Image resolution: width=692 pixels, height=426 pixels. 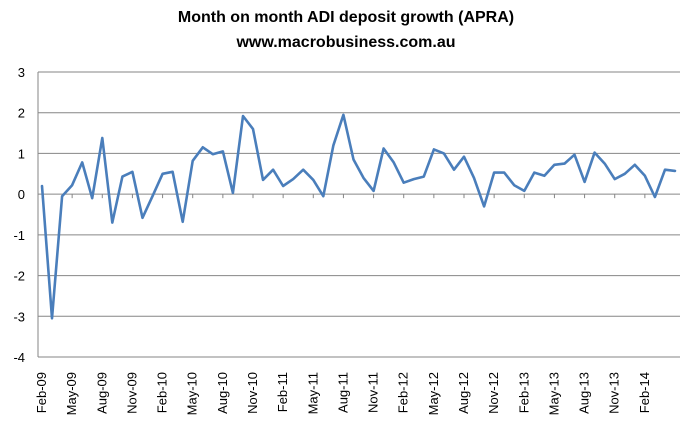 What do you see at coordinates (373, 392) in the screenshot?
I see `x-tick-label: Nov-11` at bounding box center [373, 392].